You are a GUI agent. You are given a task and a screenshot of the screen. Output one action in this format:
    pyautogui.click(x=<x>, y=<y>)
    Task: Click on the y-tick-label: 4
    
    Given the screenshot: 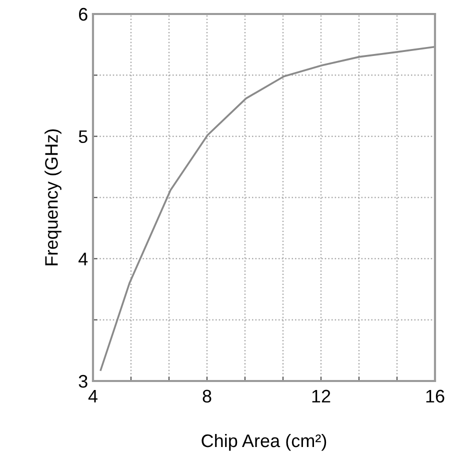 What is the action you would take?
    pyautogui.click(x=83, y=259)
    